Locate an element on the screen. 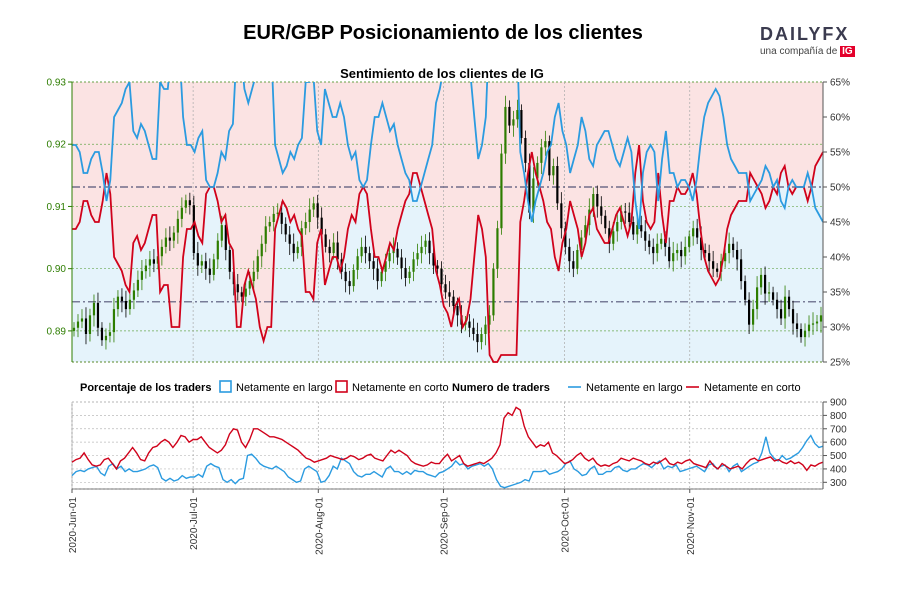 The width and height of the screenshot is (900, 600). legend-percent-title: Porcentaje de los traders is located at coordinates (145, 388).